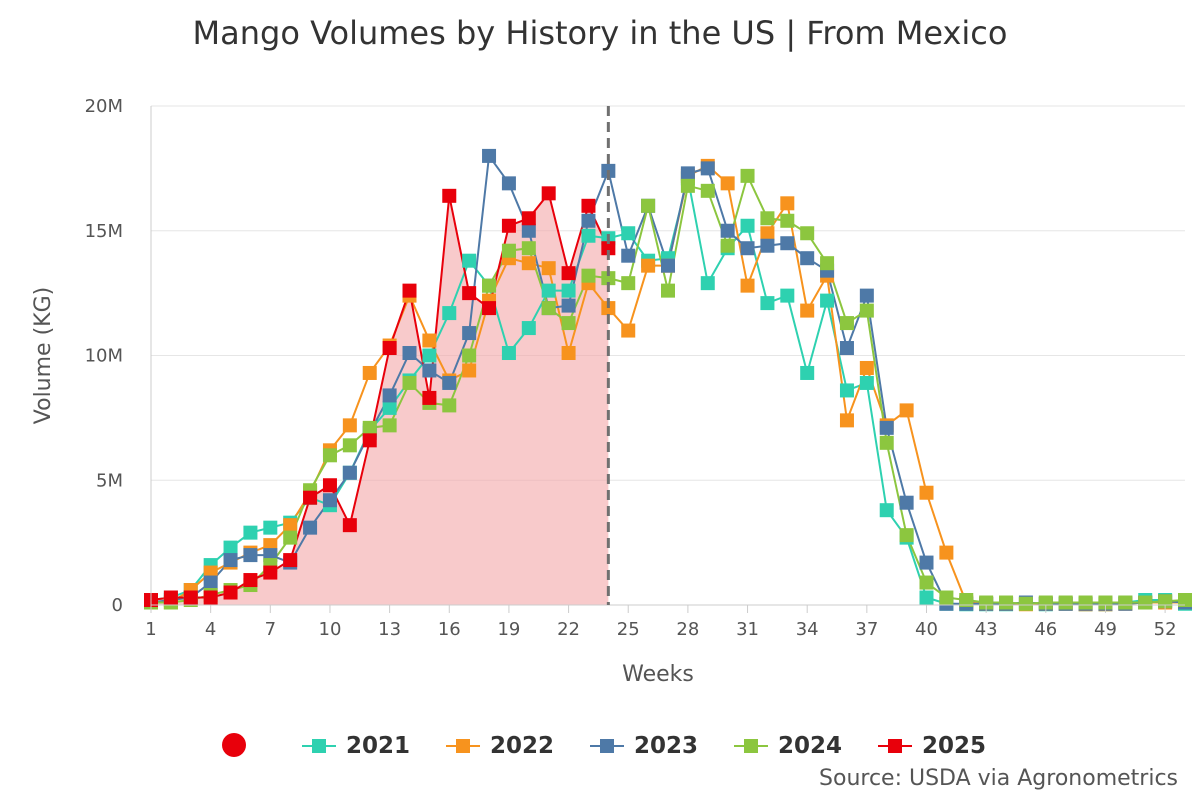 The image size is (1200, 800). What do you see at coordinates (886, 427) in the screenshot?
I see `point-2023-w38` at bounding box center [886, 427].